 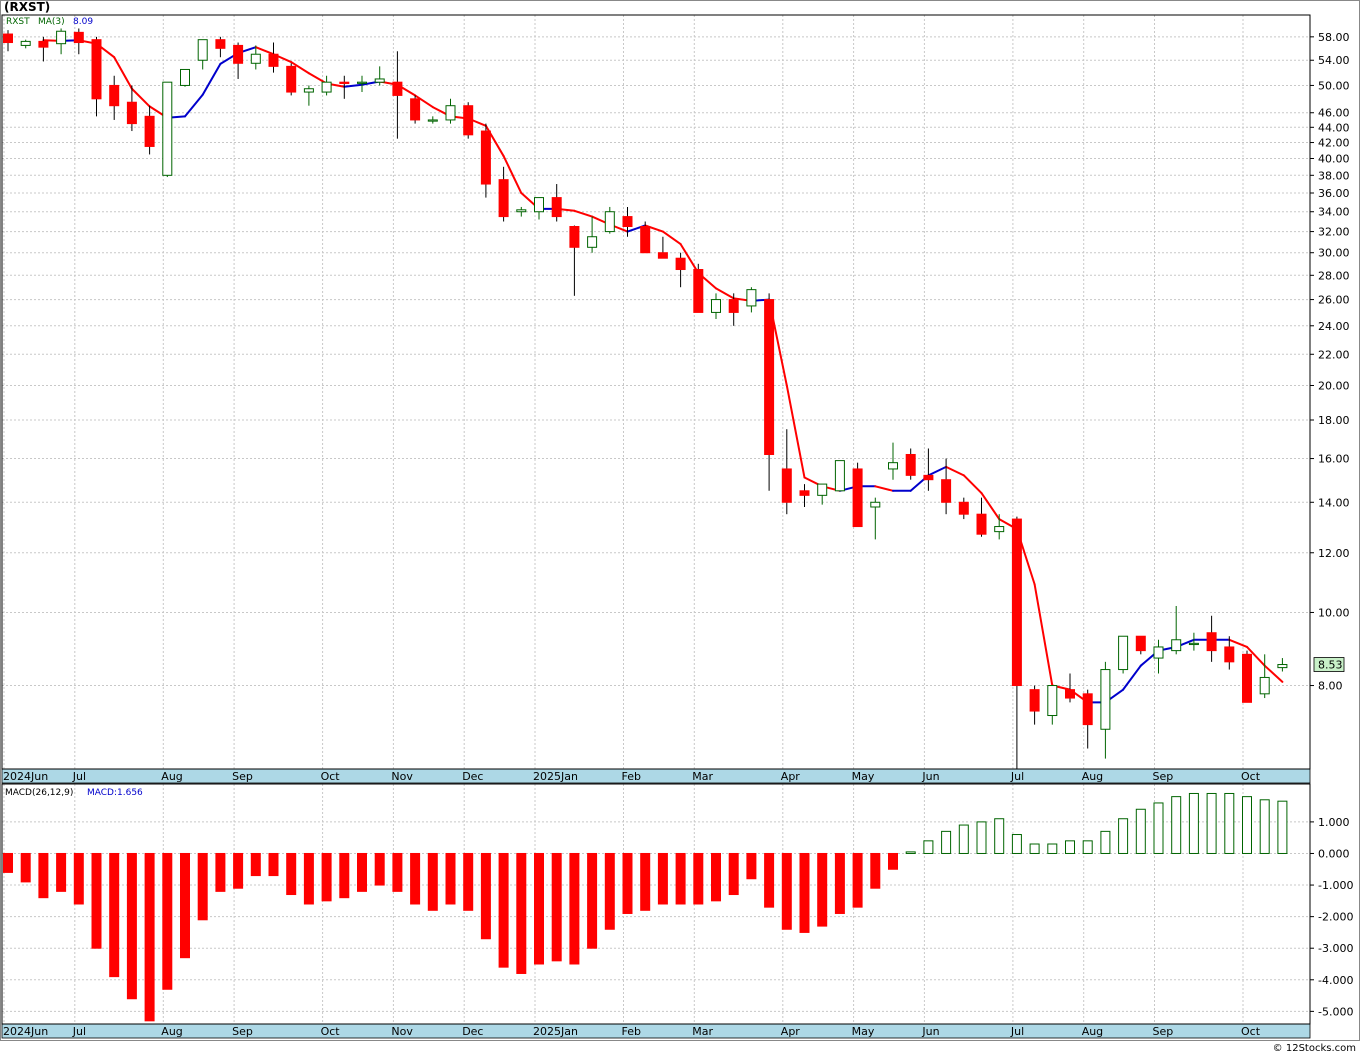 What do you see at coordinates (1334, 37) in the screenshot?
I see `price-tick-label: 58.00` at bounding box center [1334, 37].